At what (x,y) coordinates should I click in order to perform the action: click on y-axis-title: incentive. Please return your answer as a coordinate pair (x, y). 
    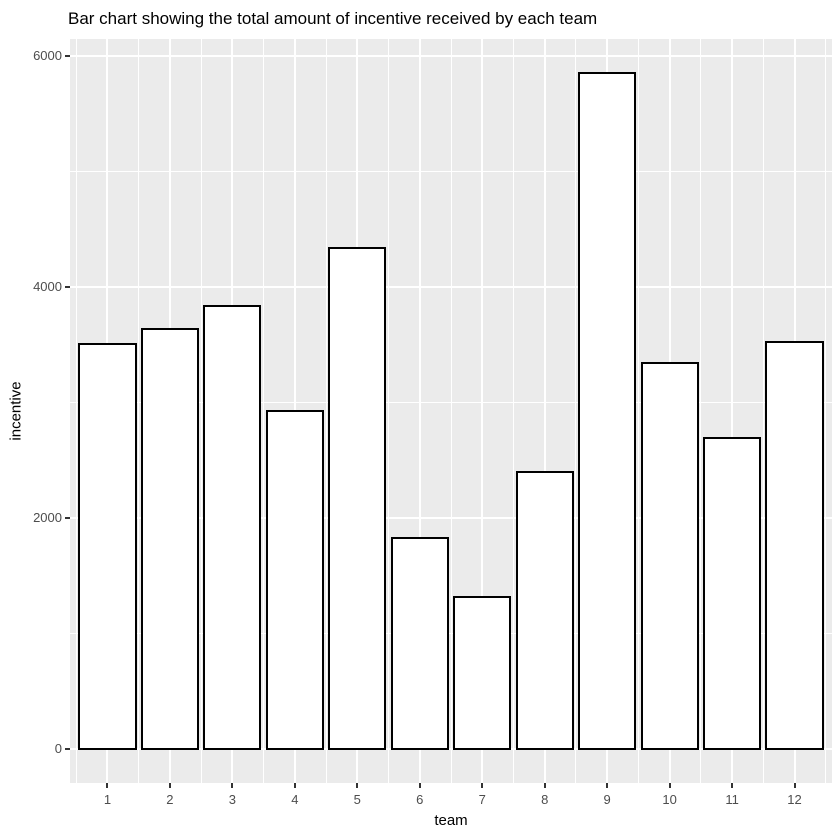
    Looking at the image, I should click on (16, 411).